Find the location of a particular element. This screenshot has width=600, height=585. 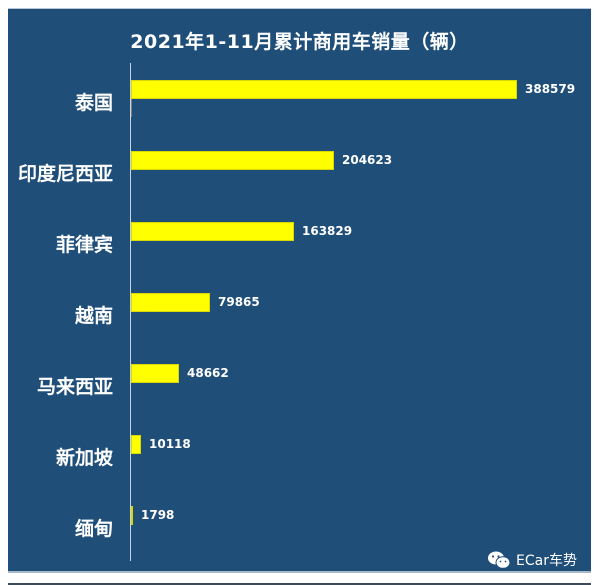

category-label: 印度尼西亚 is located at coordinates (65, 174).